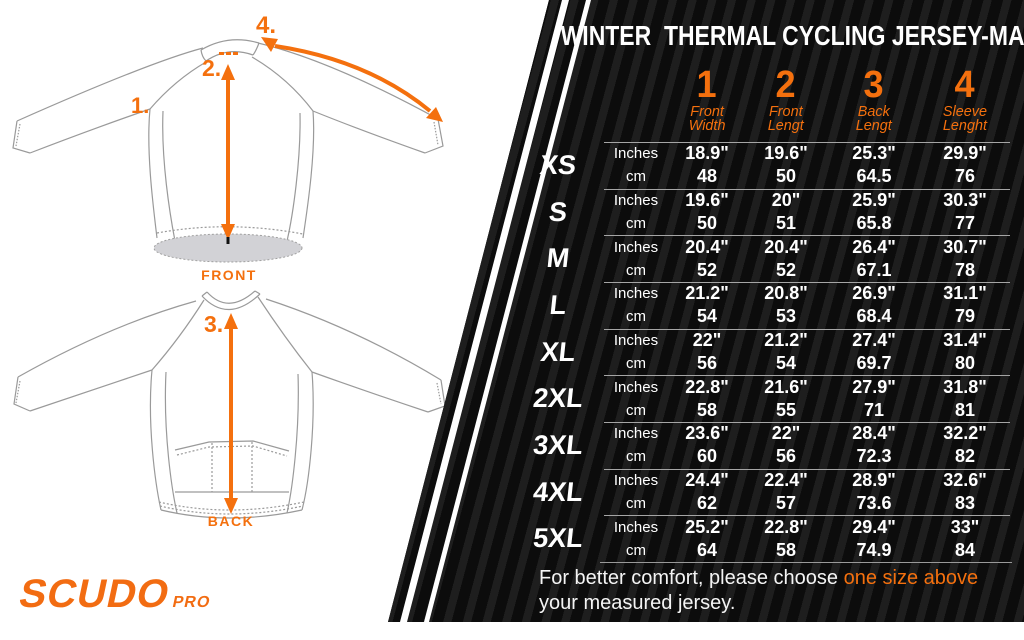  What do you see at coordinates (786, 398) in the screenshot?
I see `value-cell: 21.6" 55` at bounding box center [786, 398].